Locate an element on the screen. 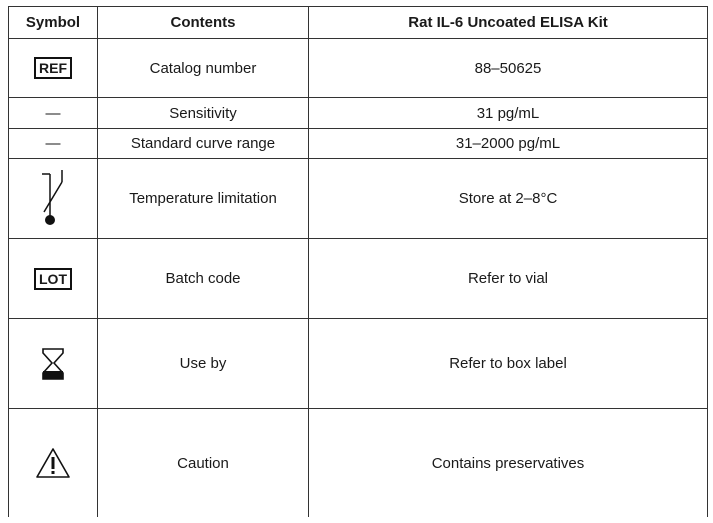 The width and height of the screenshot is (713, 523). hourglass-icon is located at coordinates (53, 363).